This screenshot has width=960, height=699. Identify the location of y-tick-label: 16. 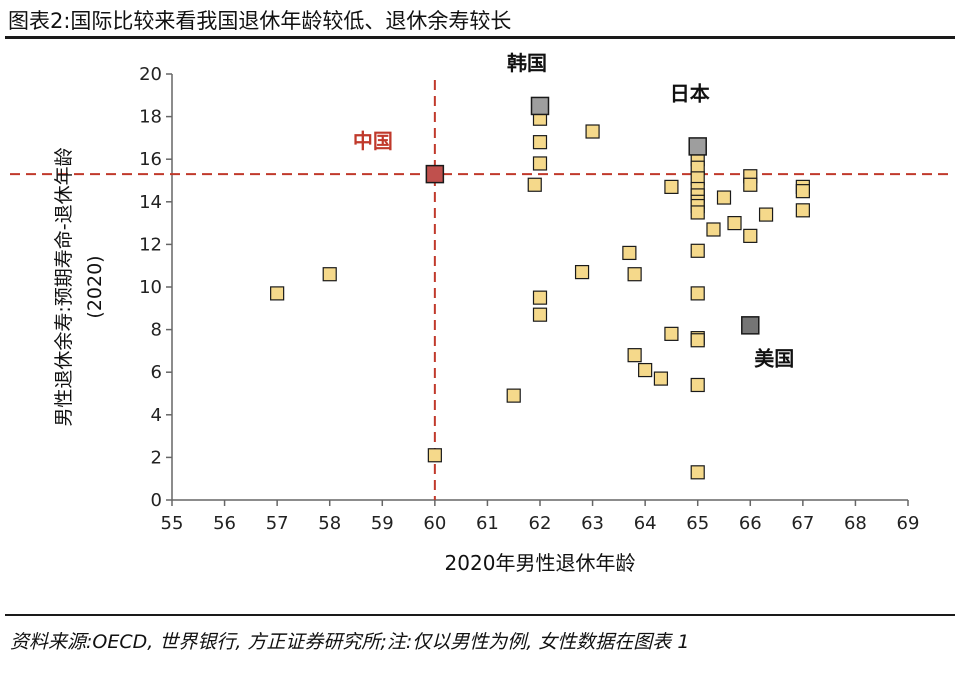
(150, 159).